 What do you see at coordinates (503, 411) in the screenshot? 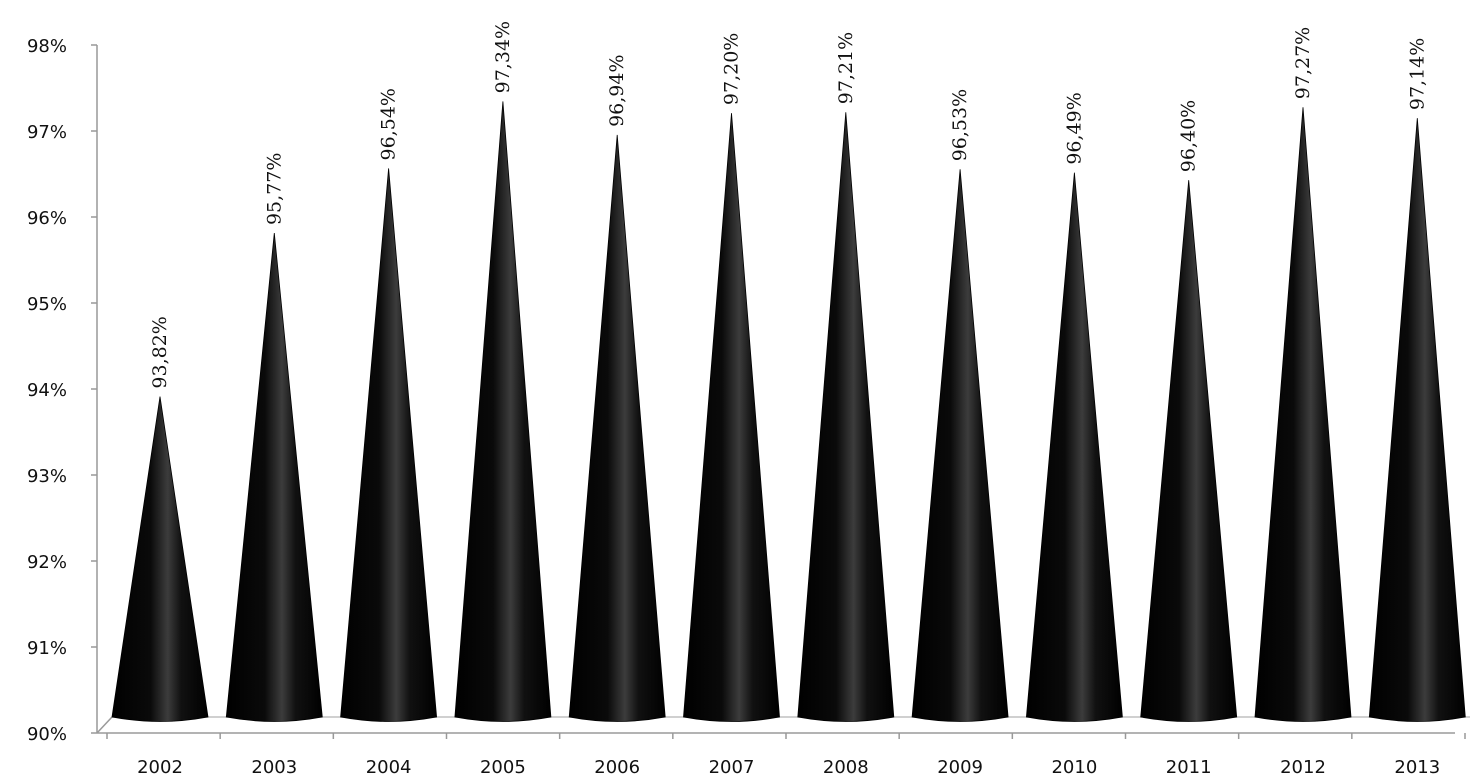
I see `bar-cone-2005` at bounding box center [503, 411].